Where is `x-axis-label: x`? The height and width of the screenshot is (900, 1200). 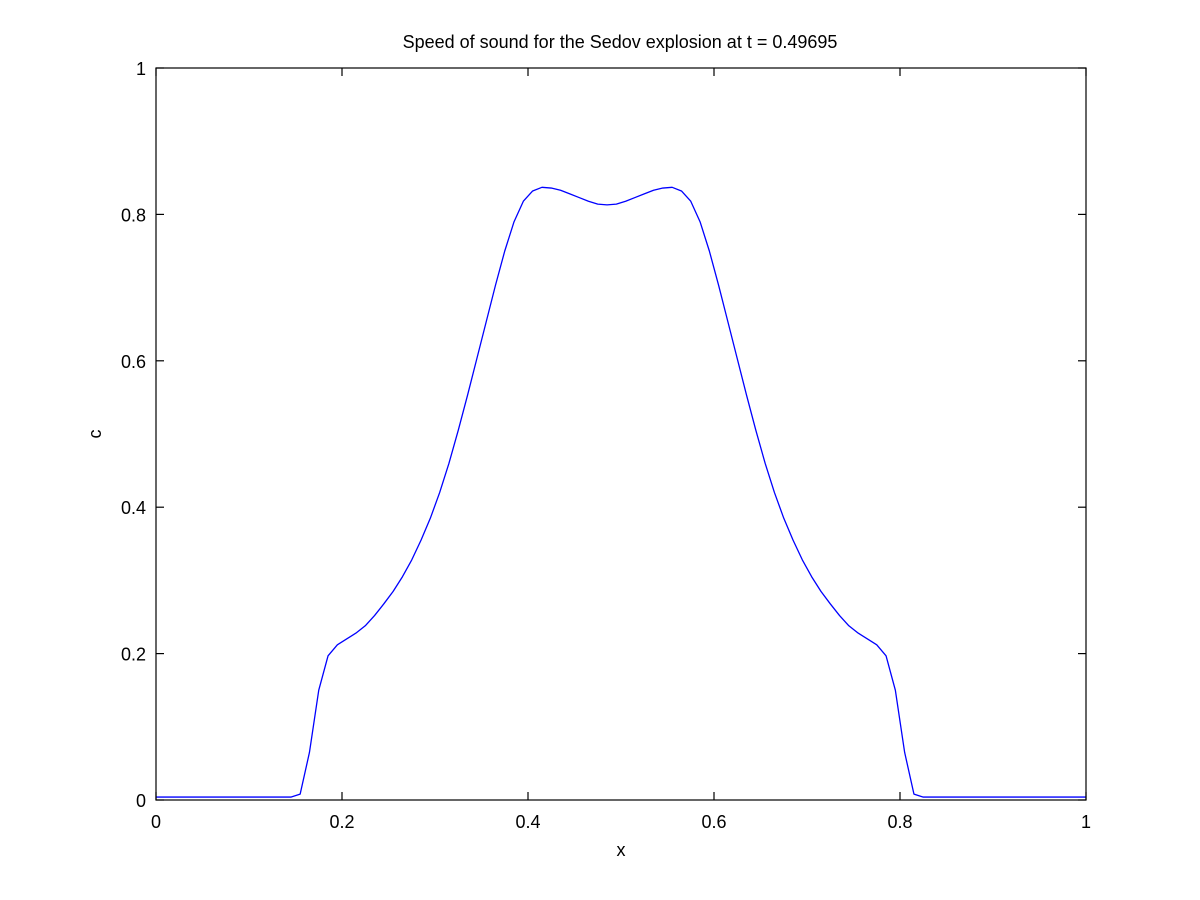
x-axis-label: x is located at coordinates (621, 850).